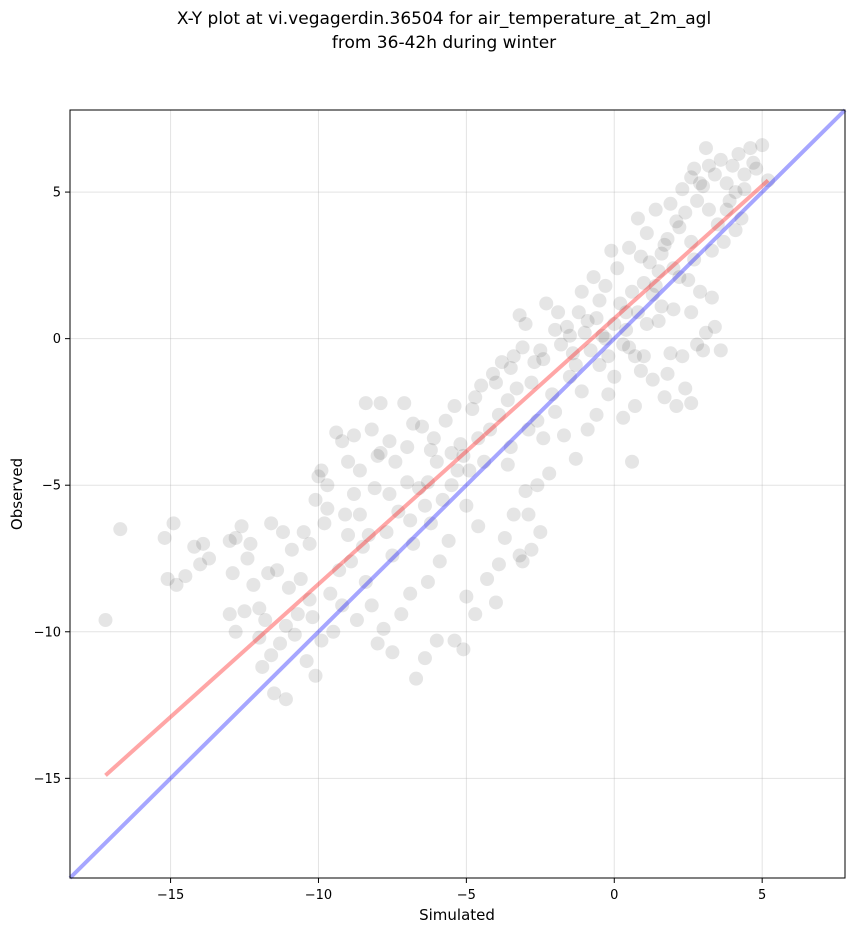 The height and width of the screenshot is (934, 854). I want to click on y-tick-label: −5, so click(51, 486).